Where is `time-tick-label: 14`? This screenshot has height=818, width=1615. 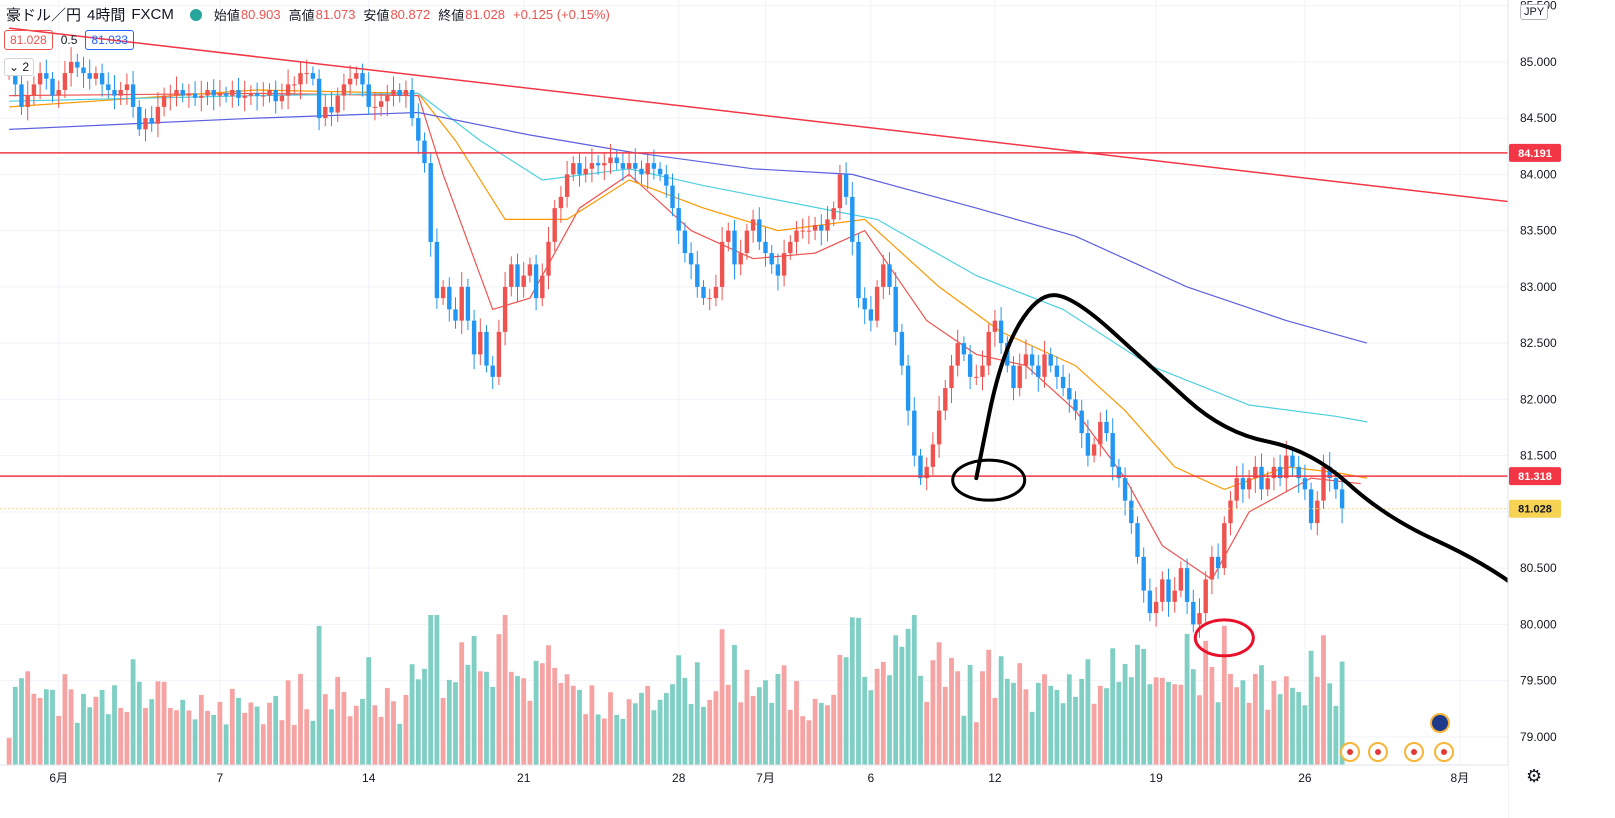 time-tick-label: 14 is located at coordinates (369, 778).